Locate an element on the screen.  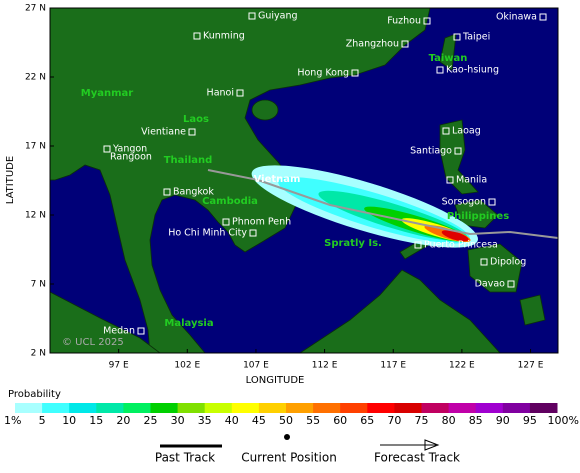
city-label: Zhangzhou is located at coordinates (372, 44).